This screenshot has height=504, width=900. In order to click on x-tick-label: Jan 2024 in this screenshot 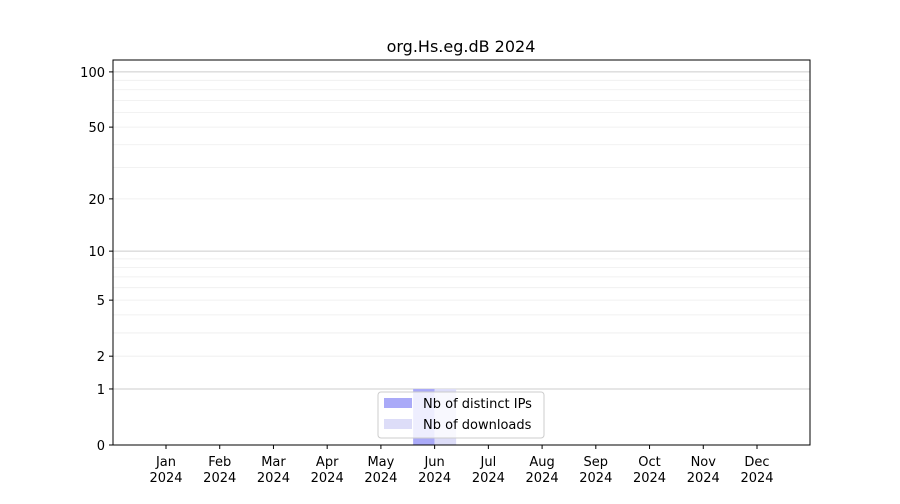, I will do `click(165, 470)`.